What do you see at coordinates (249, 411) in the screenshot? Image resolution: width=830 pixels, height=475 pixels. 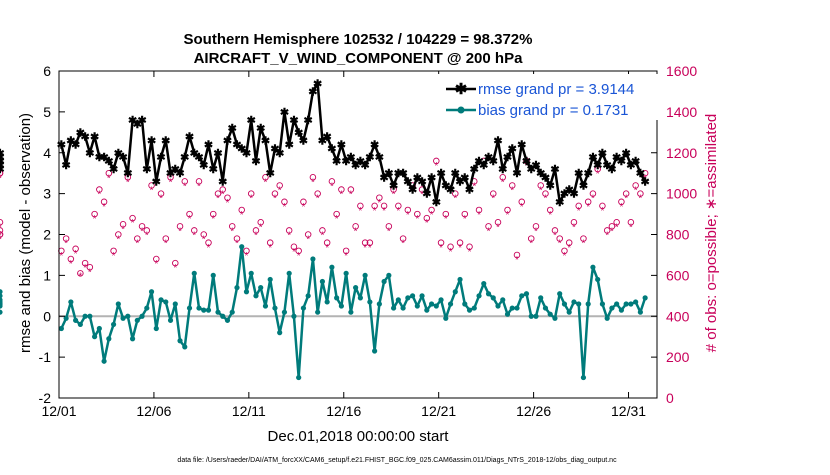 I see `x-tick-label: 12/11` at bounding box center [249, 411].